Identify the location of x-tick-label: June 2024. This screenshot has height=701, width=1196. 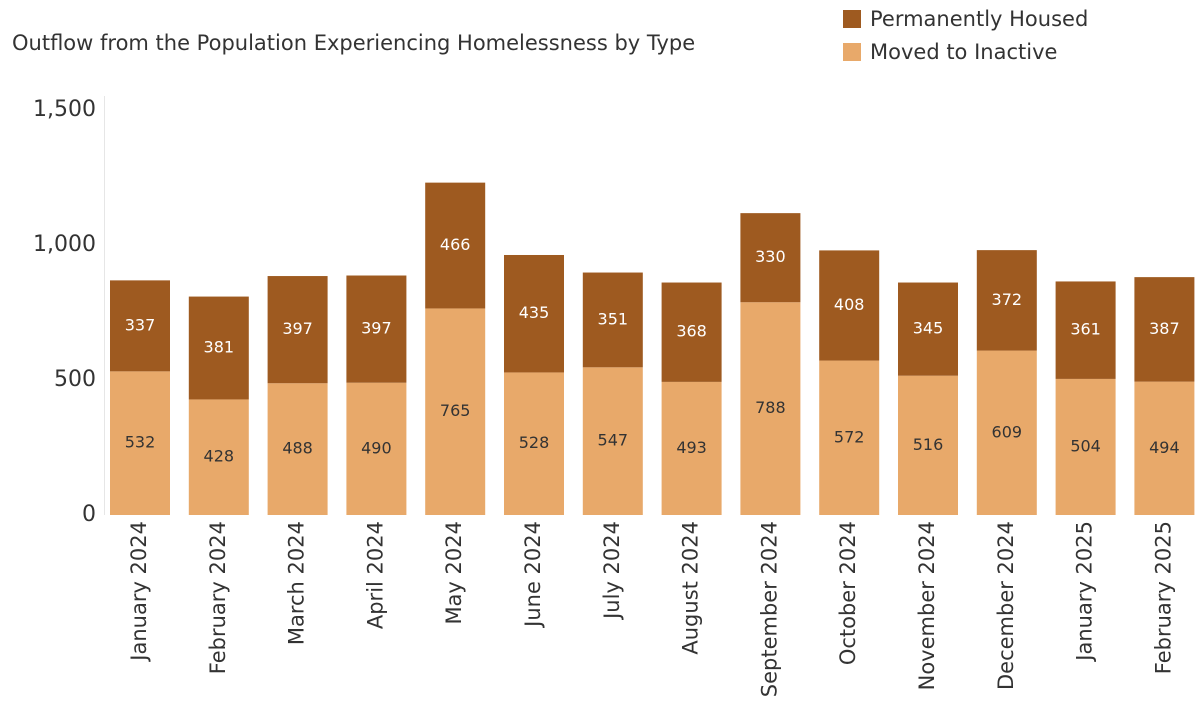
(533, 575).